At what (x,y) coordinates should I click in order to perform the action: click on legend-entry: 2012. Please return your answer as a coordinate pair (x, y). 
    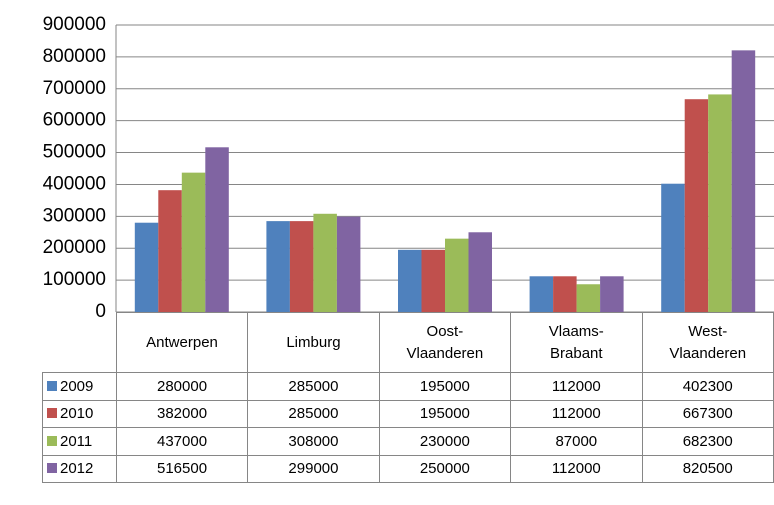
    Looking at the image, I should click on (79, 468).